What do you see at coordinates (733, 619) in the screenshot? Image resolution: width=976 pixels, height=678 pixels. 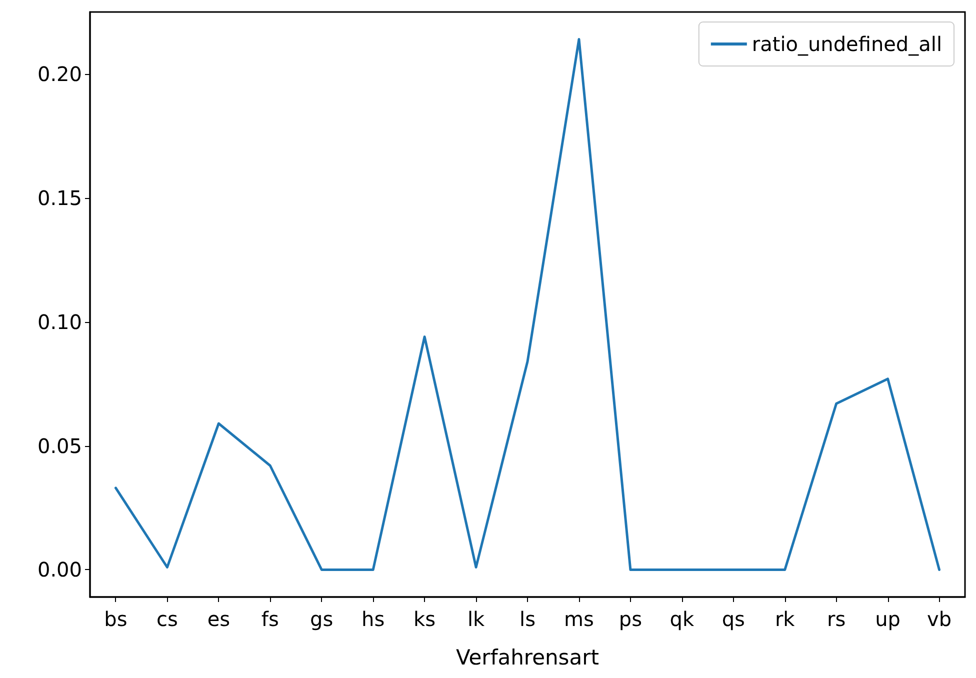 I see `x-tick-label: qs` at bounding box center [733, 619].